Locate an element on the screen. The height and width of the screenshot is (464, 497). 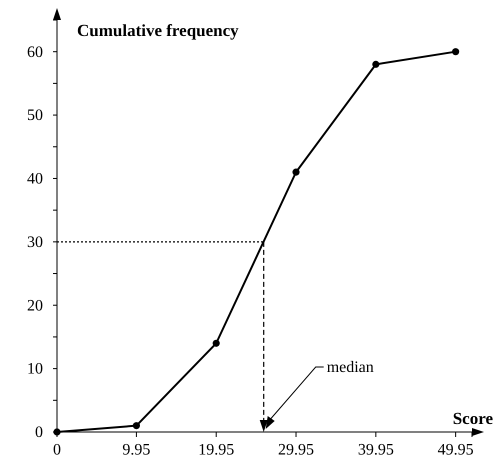
y-tick-label: 20 is located at coordinates (35, 305).